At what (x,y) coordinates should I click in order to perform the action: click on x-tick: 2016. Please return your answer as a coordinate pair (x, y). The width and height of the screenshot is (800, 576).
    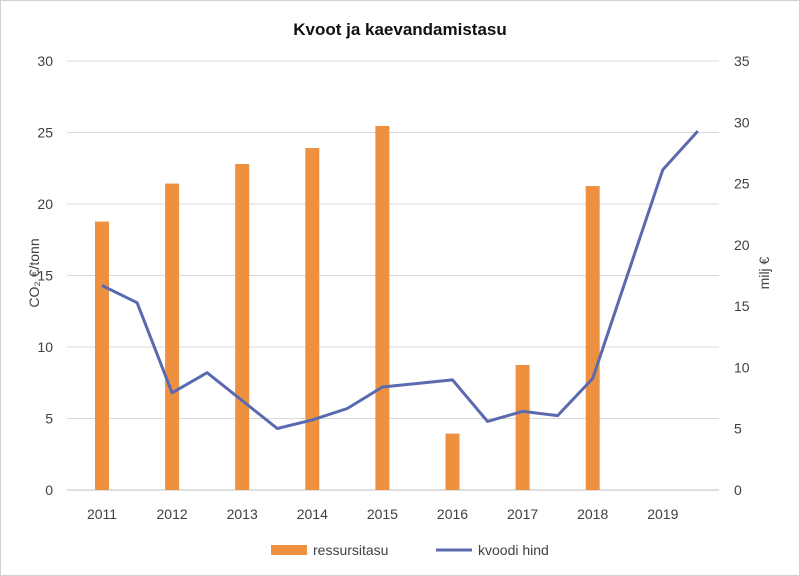
    Looking at the image, I should click on (452, 514).